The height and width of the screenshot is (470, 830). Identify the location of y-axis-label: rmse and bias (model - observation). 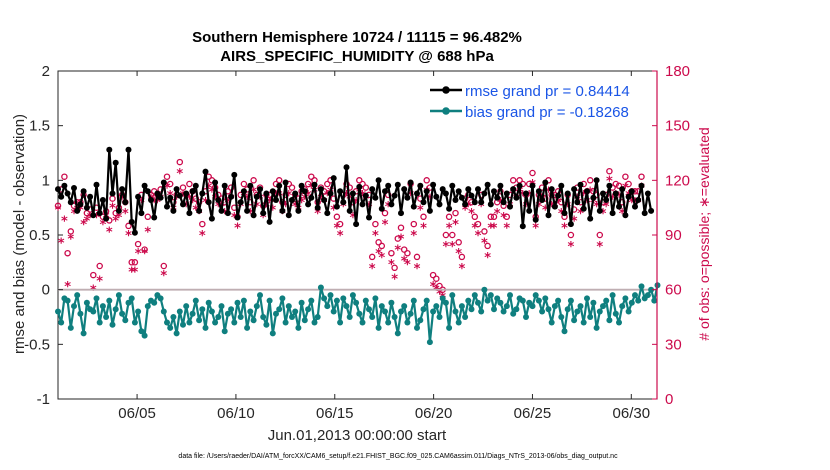
(19, 234).